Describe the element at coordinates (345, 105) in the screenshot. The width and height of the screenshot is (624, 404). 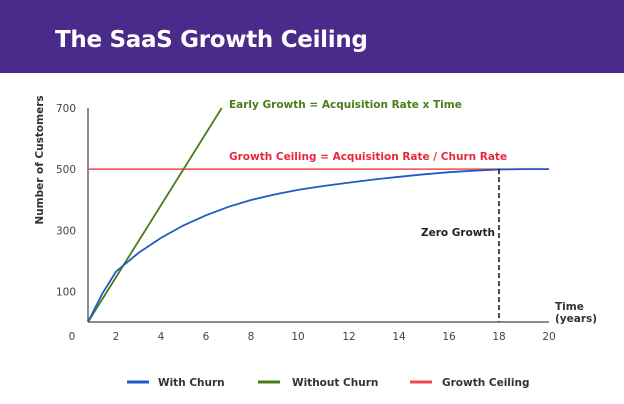
I see `early-growth-annotation: Early Growth = Acquisition Rate x Time` at that location.